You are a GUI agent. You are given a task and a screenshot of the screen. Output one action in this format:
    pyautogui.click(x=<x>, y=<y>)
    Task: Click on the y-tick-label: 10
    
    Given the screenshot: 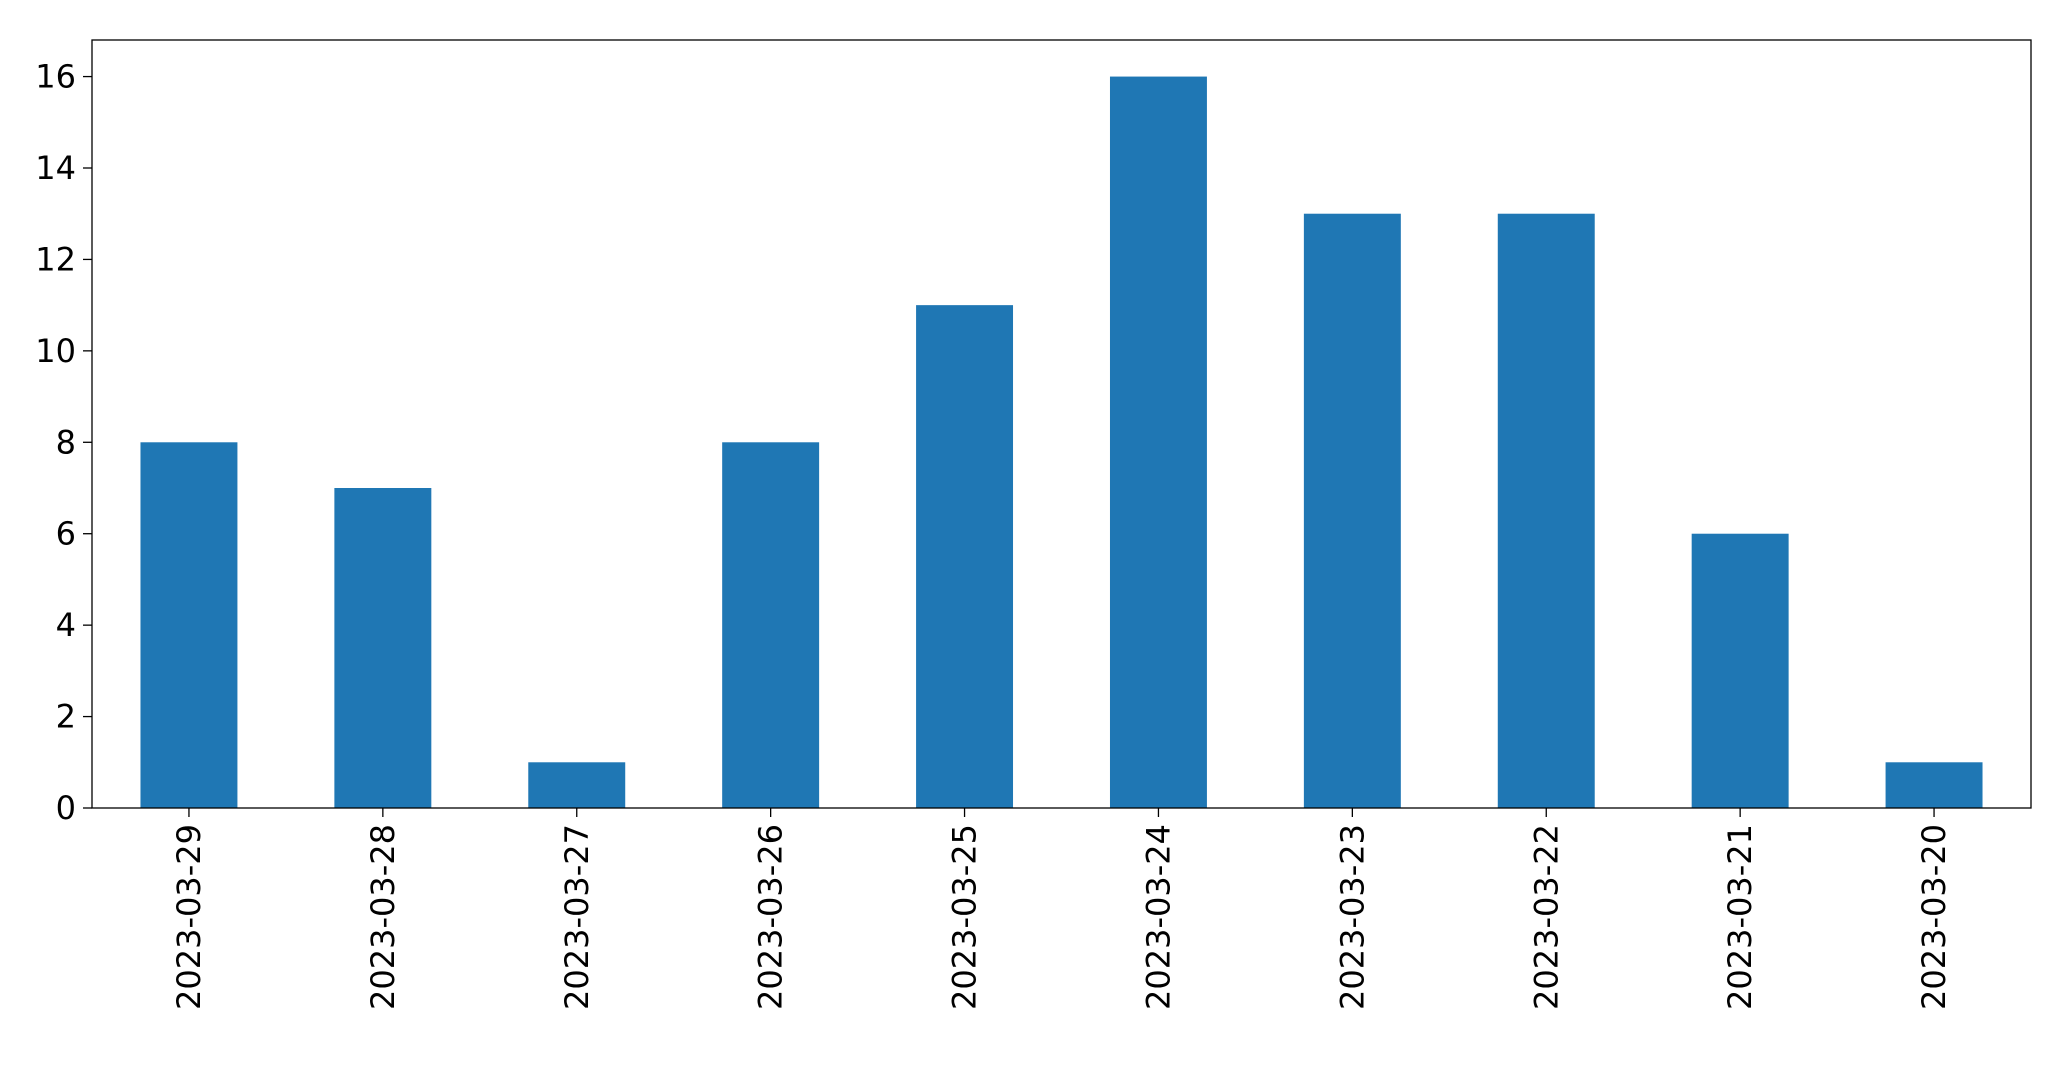 What is the action you would take?
    pyautogui.click(x=55, y=351)
    